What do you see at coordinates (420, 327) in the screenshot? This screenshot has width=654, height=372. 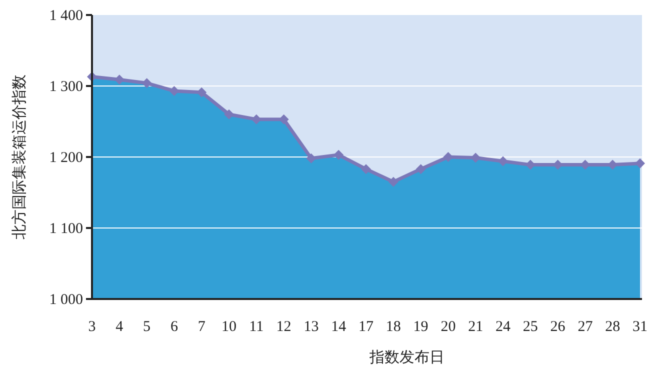 I see `x-tick-label: 19` at bounding box center [420, 327].